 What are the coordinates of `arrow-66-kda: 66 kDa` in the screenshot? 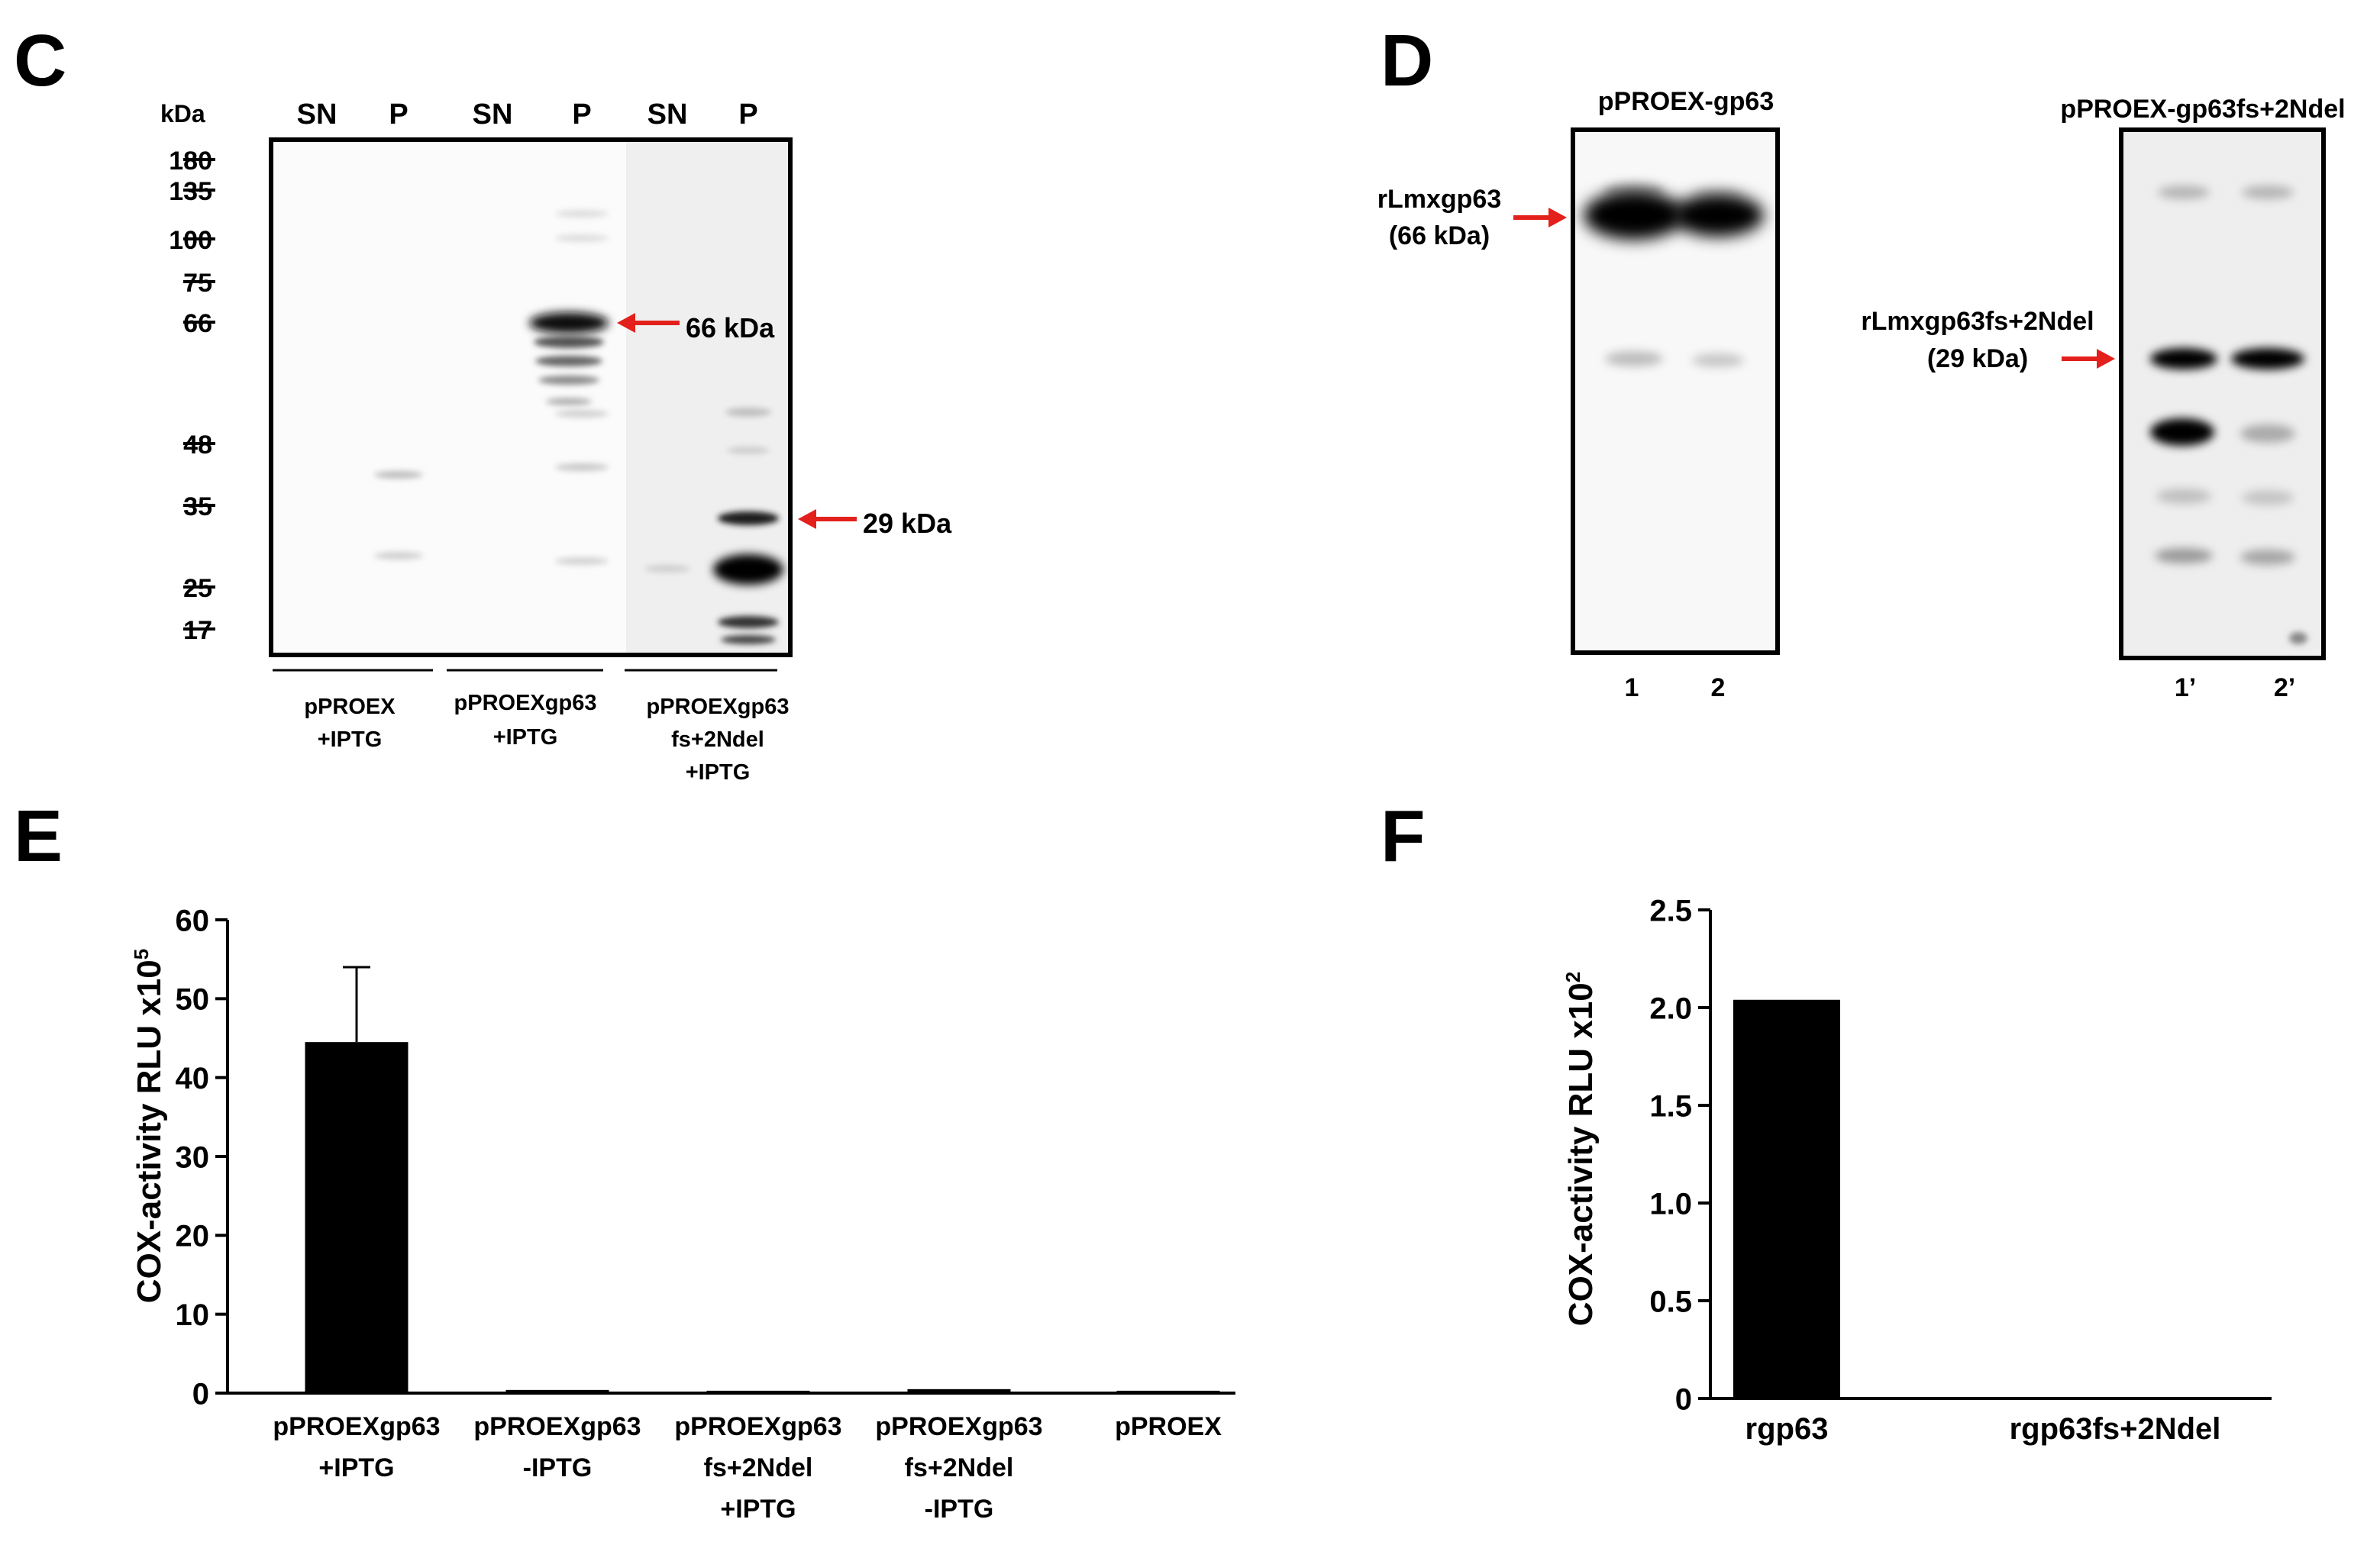 It's located at (696, 328).